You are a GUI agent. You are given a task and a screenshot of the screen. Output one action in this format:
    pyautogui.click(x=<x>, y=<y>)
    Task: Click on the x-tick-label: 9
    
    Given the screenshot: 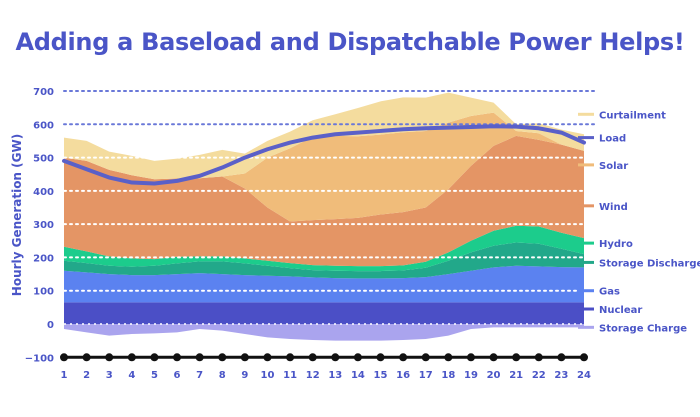 What is the action you would take?
    pyautogui.click(x=244, y=375)
    